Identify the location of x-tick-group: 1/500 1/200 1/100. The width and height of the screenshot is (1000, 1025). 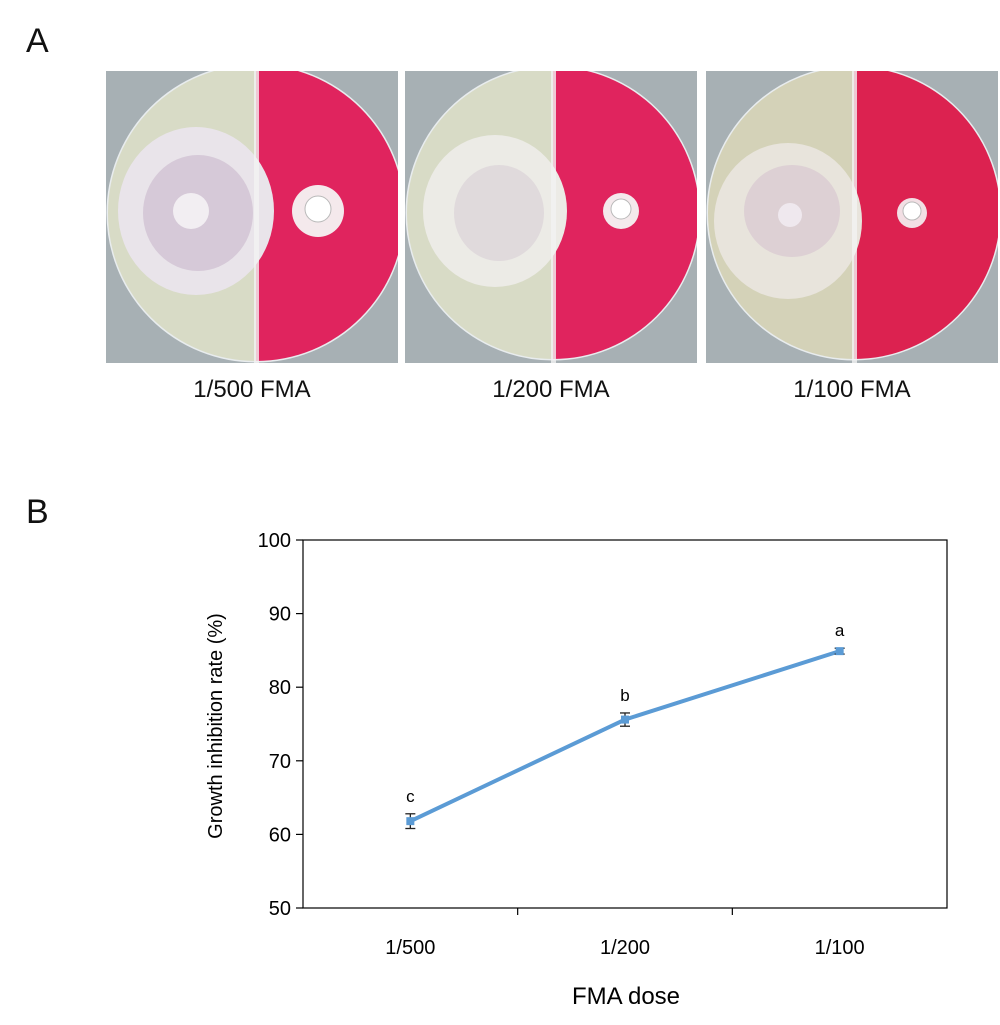
(625, 933).